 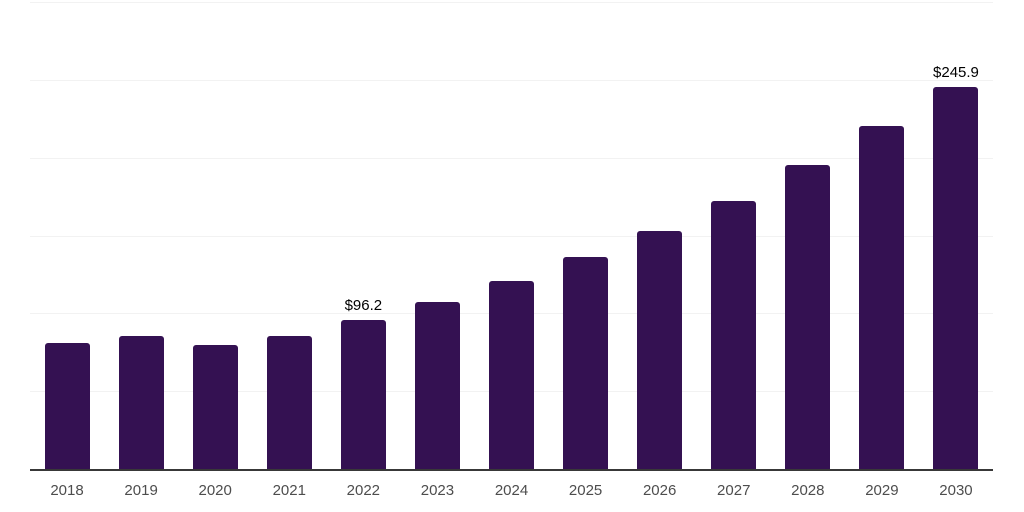 I want to click on bar-slot-2028, so click(x=808, y=236).